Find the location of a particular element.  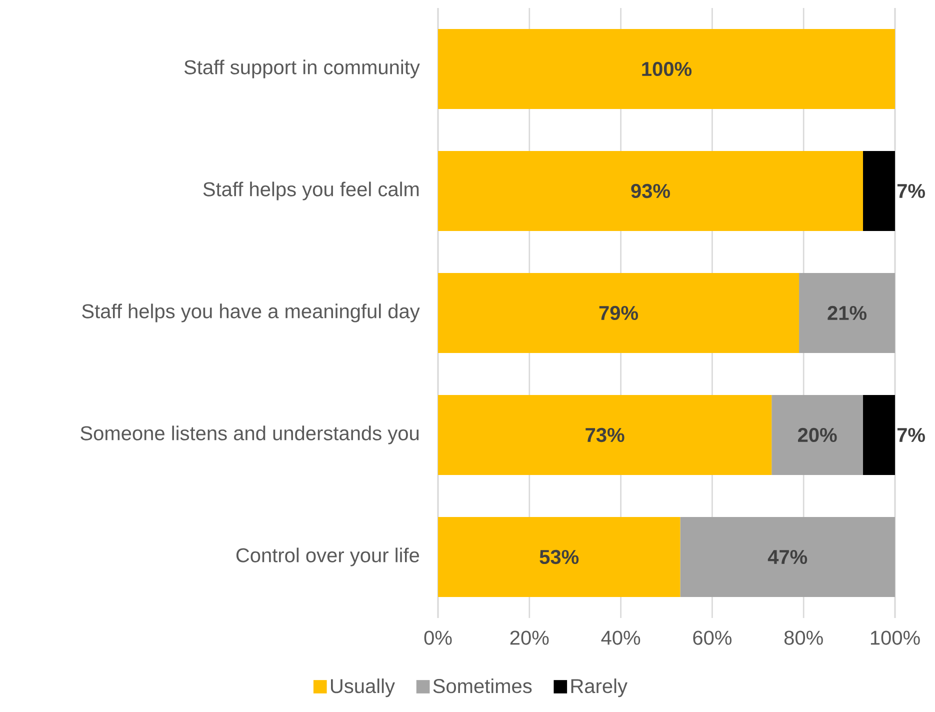

x-tick-label: 20% is located at coordinates (529, 637).